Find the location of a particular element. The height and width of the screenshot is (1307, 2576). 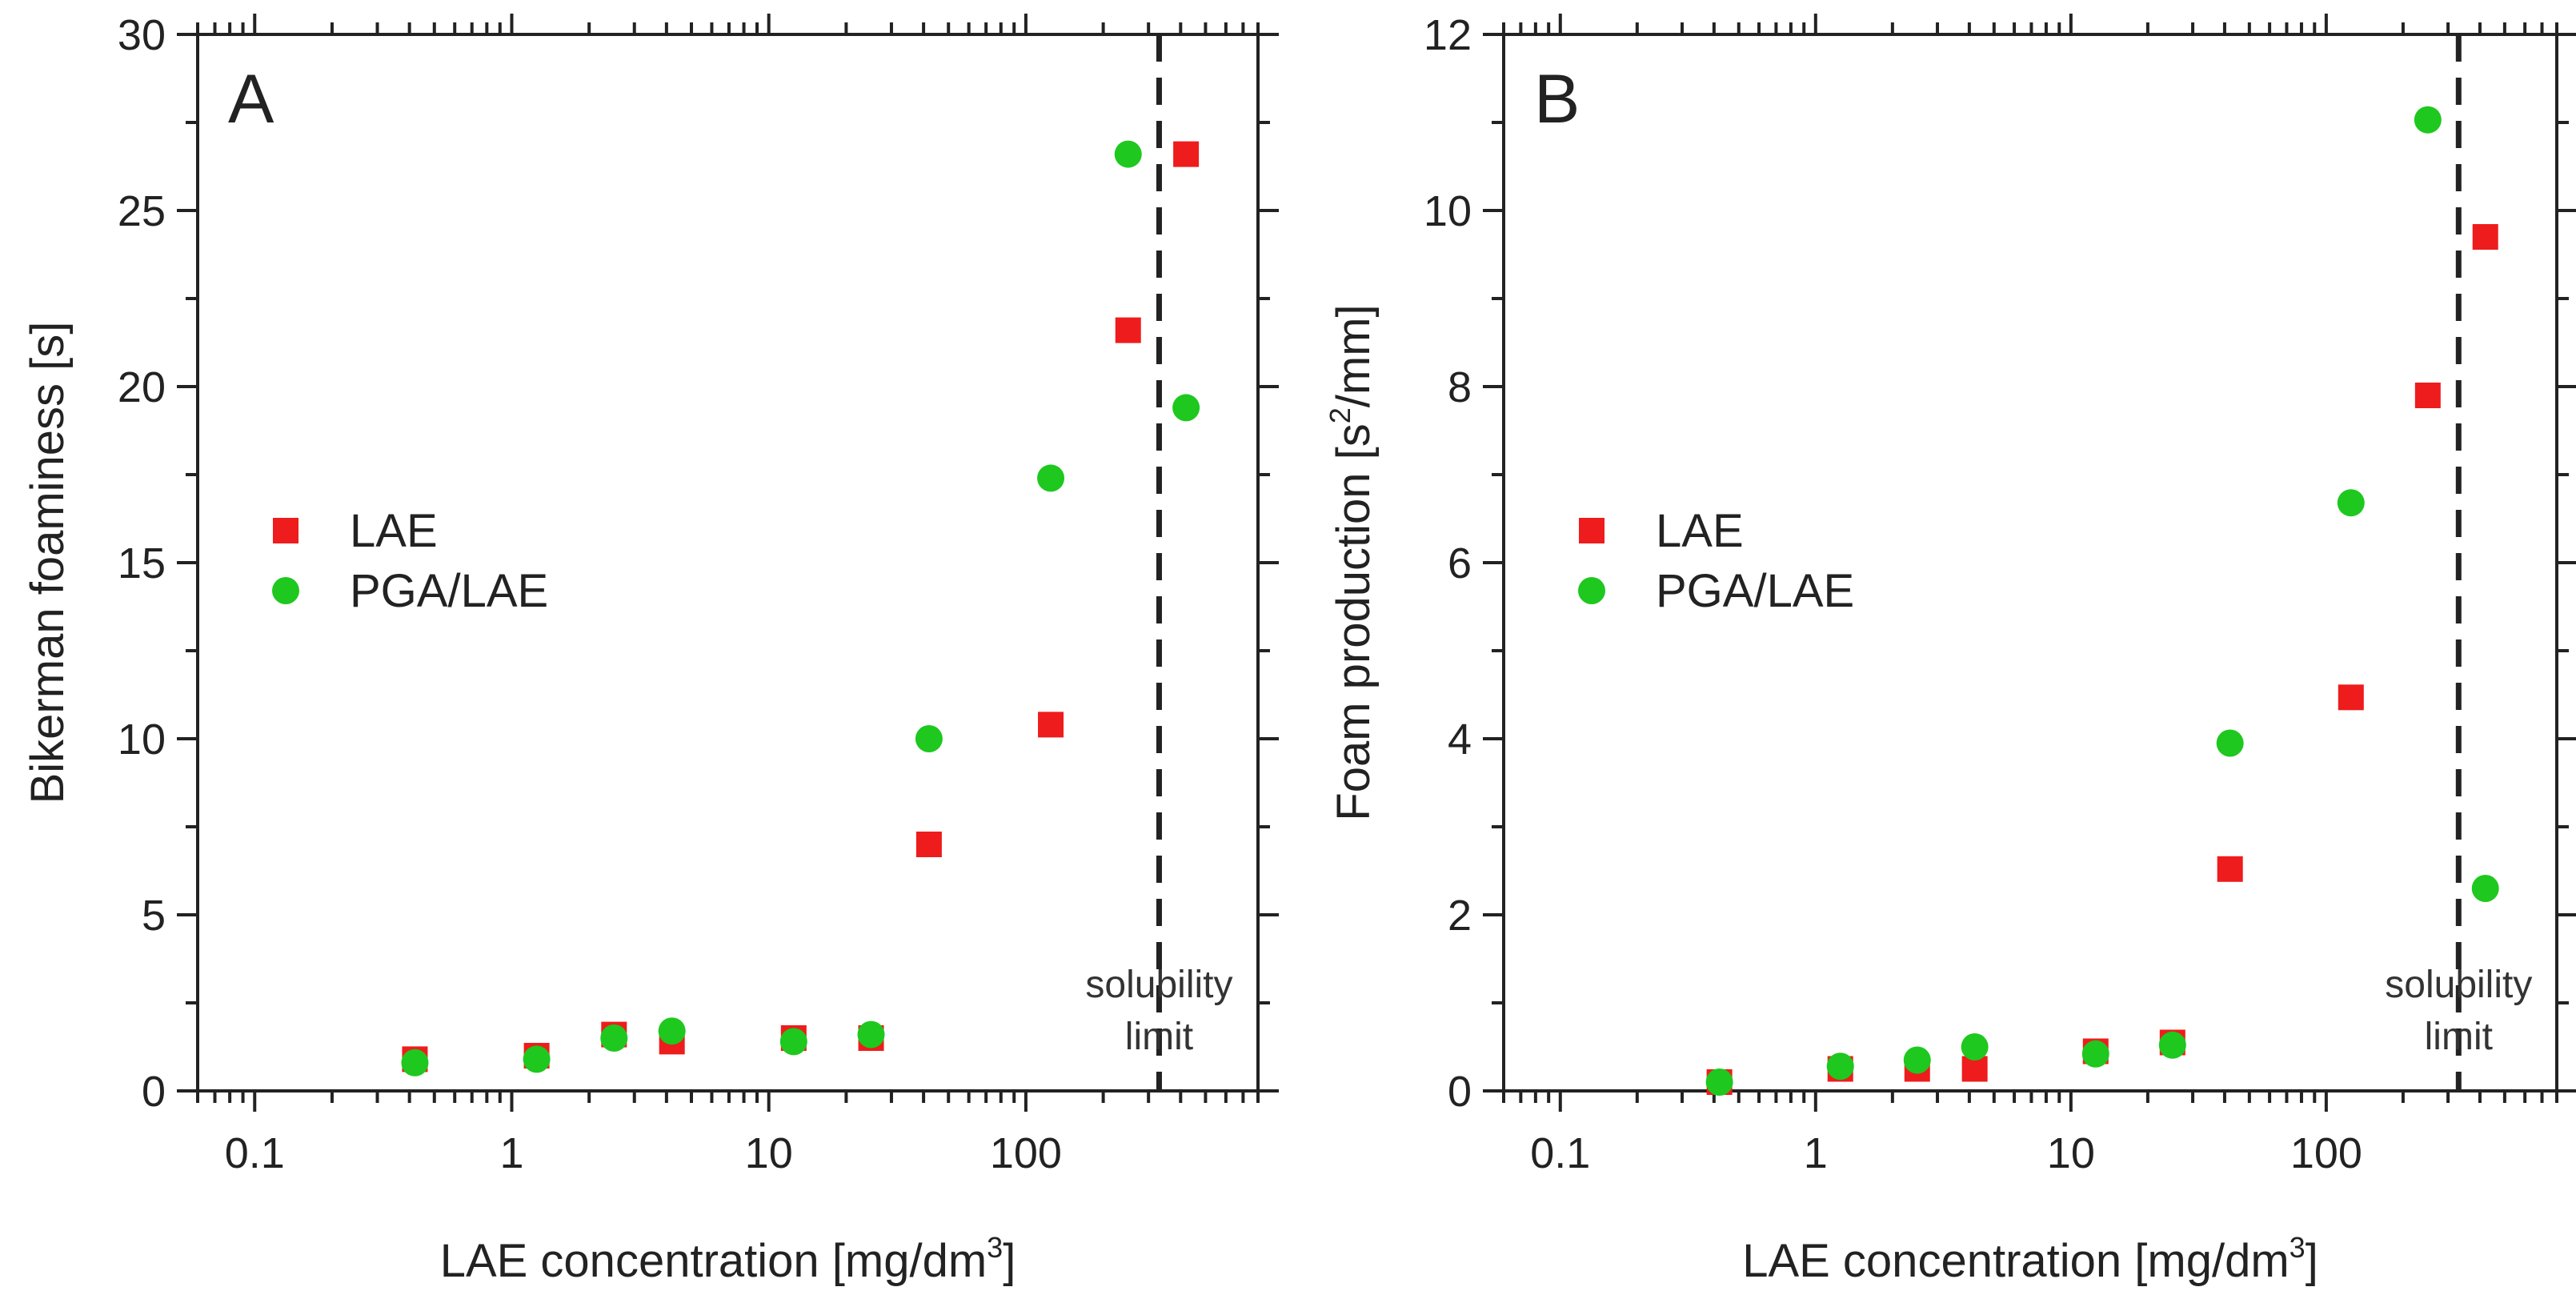

y-axis-title: Bikerman foaminess [s] is located at coordinates (48, 563).